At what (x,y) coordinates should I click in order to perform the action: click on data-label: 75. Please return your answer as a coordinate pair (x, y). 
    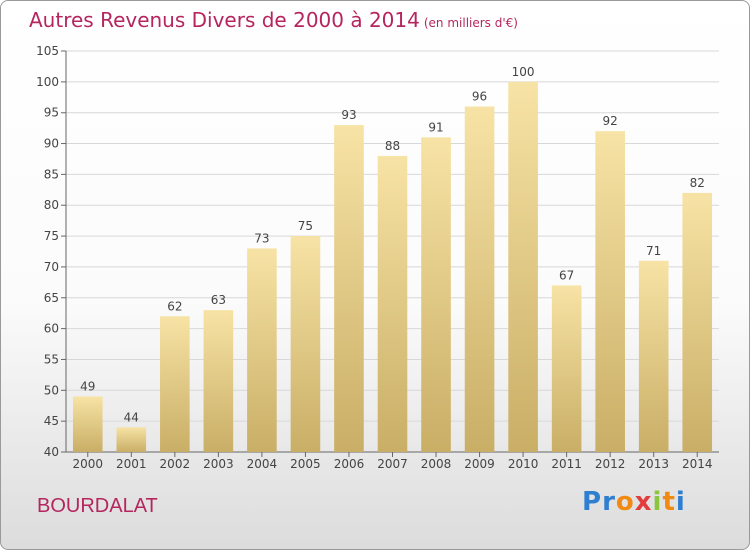
    Looking at the image, I should click on (305, 226).